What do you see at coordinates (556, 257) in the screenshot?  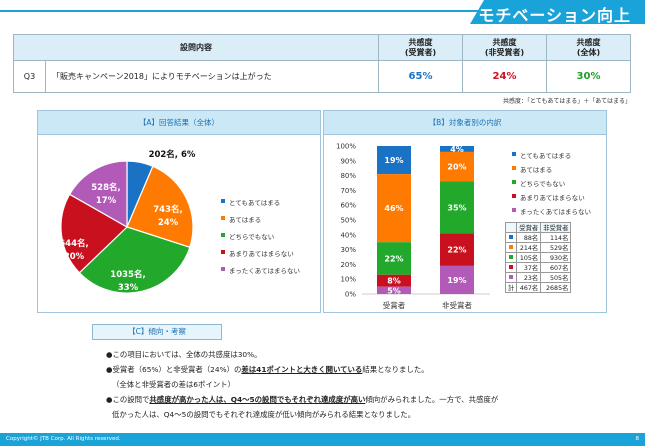 I see `count-cell: 930名` at bounding box center [556, 257].